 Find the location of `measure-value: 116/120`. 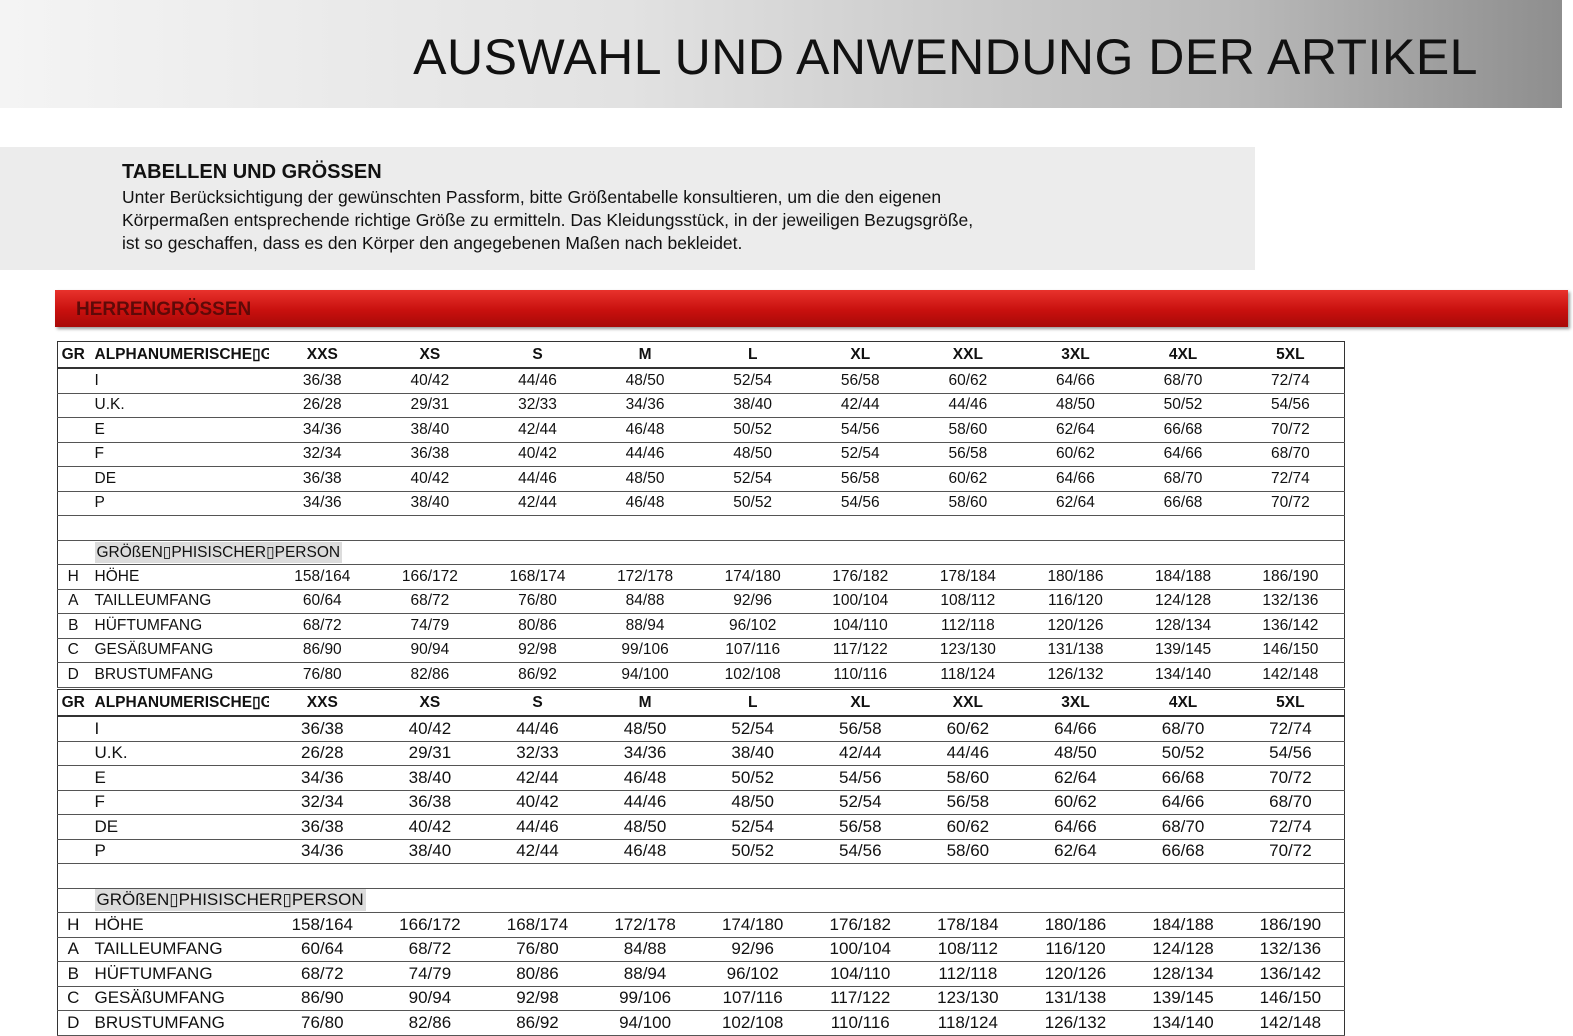

measure-value: 116/120 is located at coordinates (1075, 601).